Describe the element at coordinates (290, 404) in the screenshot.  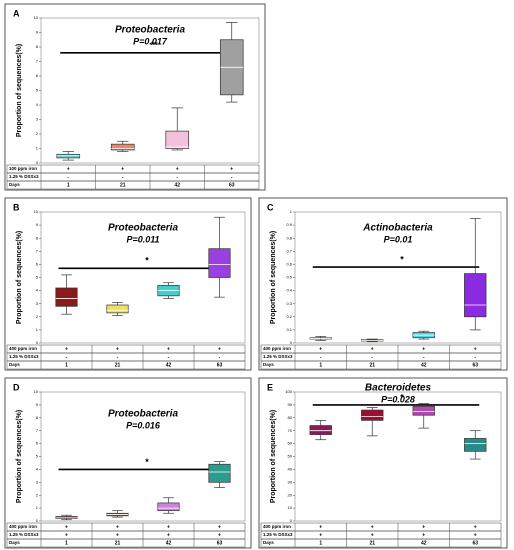
I see `y-tick-label: 90` at that location.